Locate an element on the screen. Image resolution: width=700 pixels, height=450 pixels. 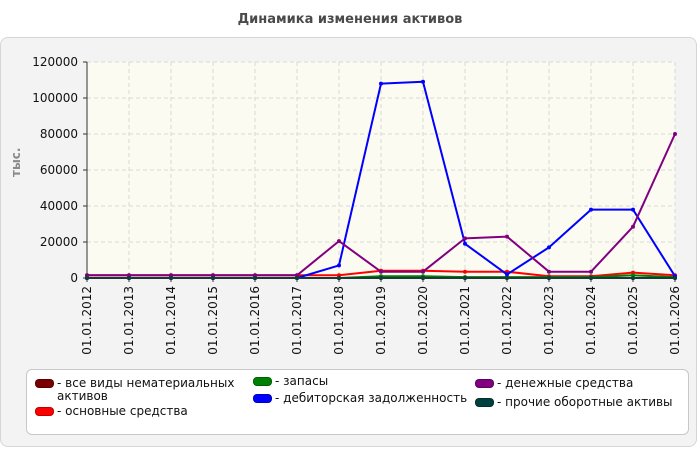
x-tick-label: 01.01.2017 is located at coordinates (297, 320).